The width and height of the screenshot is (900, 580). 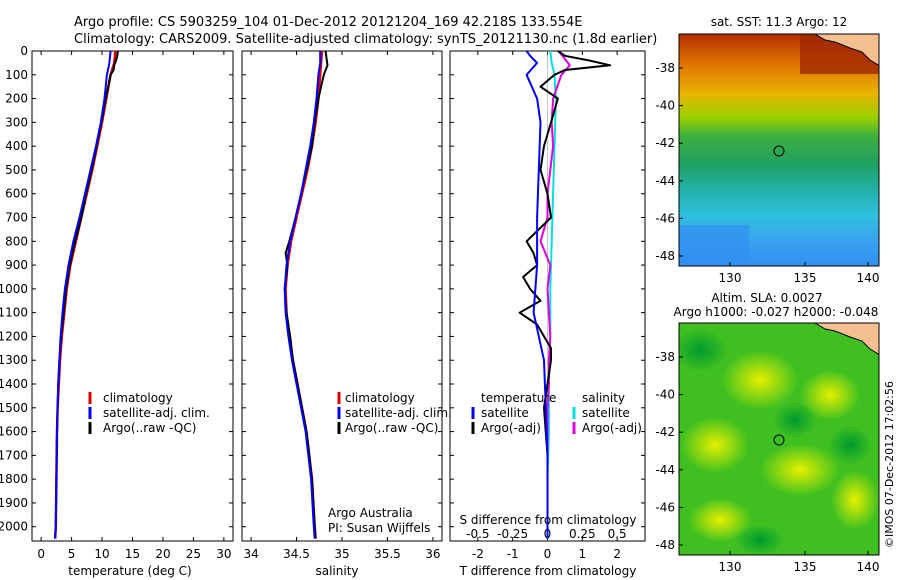 I want to click on legend-t-argo-label: Argo(-adj), so click(x=511, y=428).